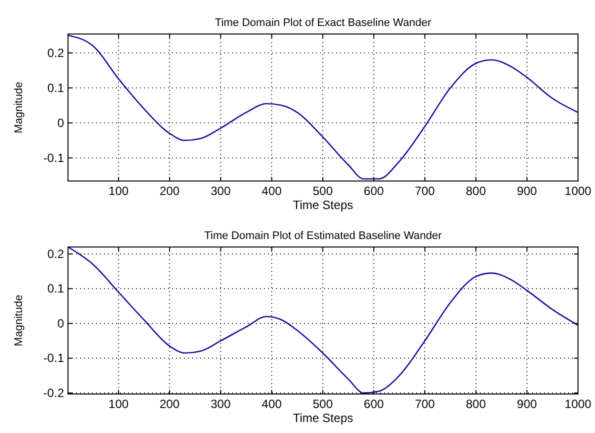 This screenshot has width=595, height=433. Describe the element at coordinates (323, 23) in the screenshot. I see `chart-title: Time Domain Plot of Exact Baseline Wander` at that location.